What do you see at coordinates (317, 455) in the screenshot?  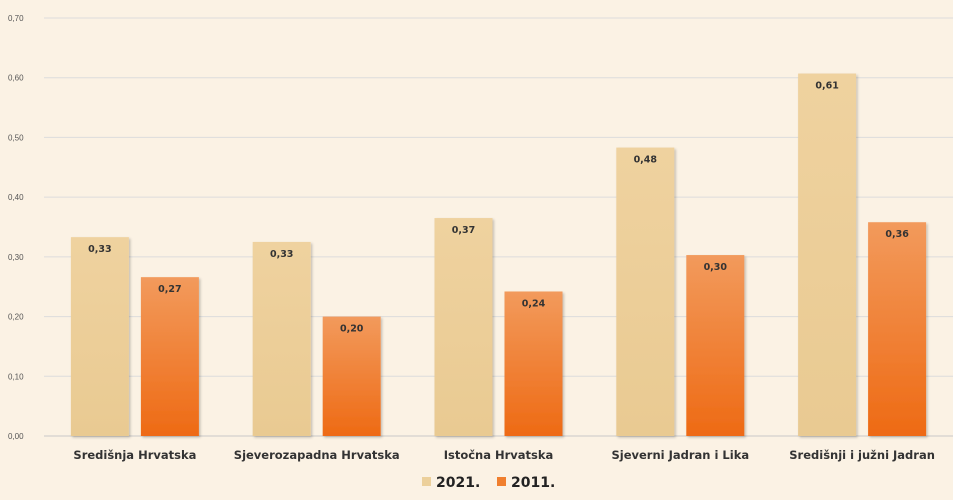 I see `x-category-label: Sjeverozapadna Hrvatska` at bounding box center [317, 455].